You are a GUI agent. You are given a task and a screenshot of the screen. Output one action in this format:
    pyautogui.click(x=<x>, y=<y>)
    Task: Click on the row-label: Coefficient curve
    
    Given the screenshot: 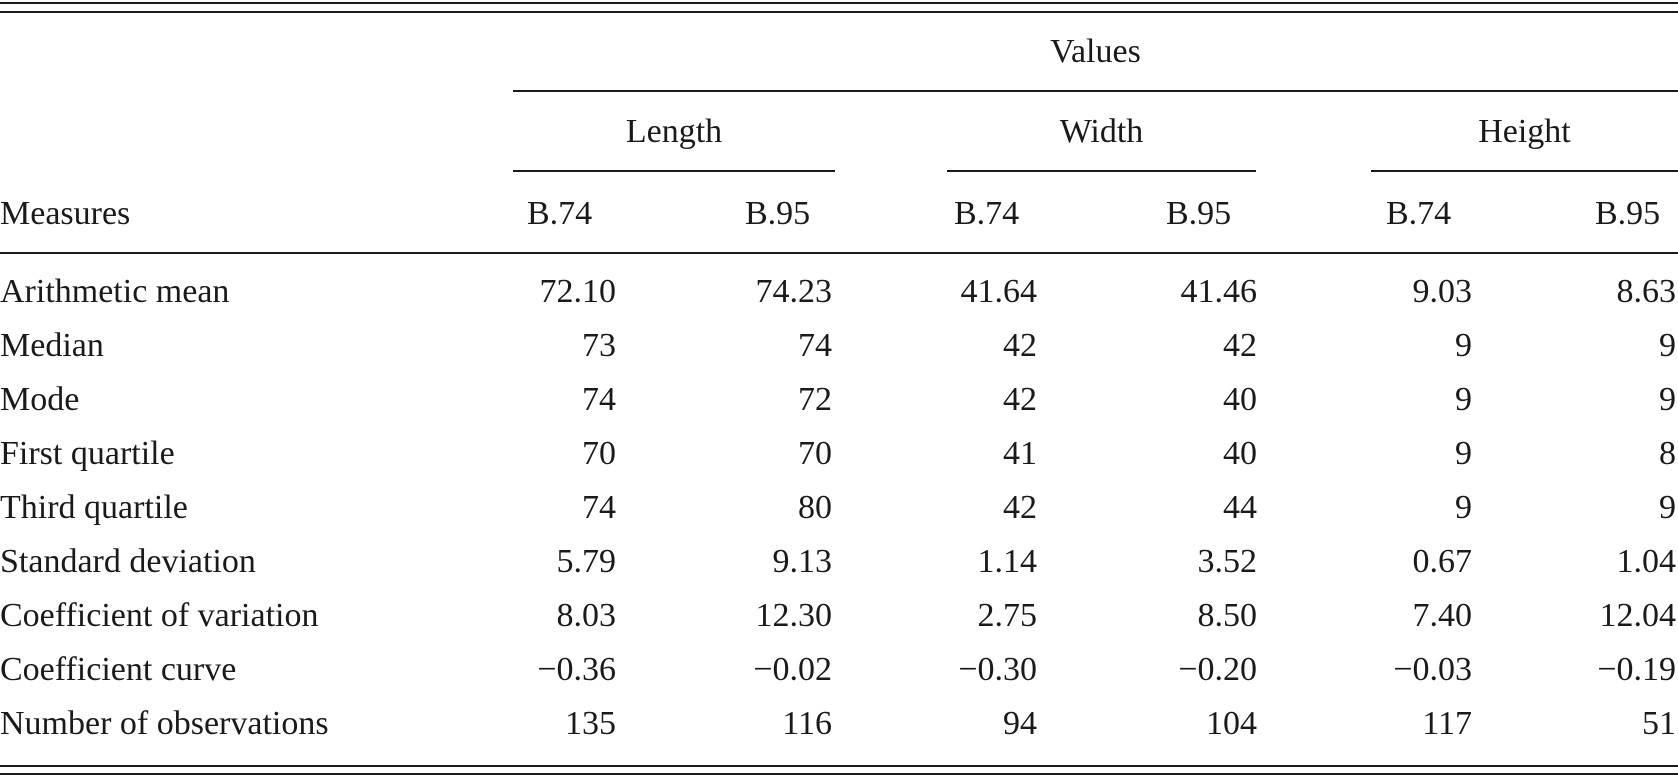 What is the action you would take?
    pyautogui.click(x=118, y=669)
    